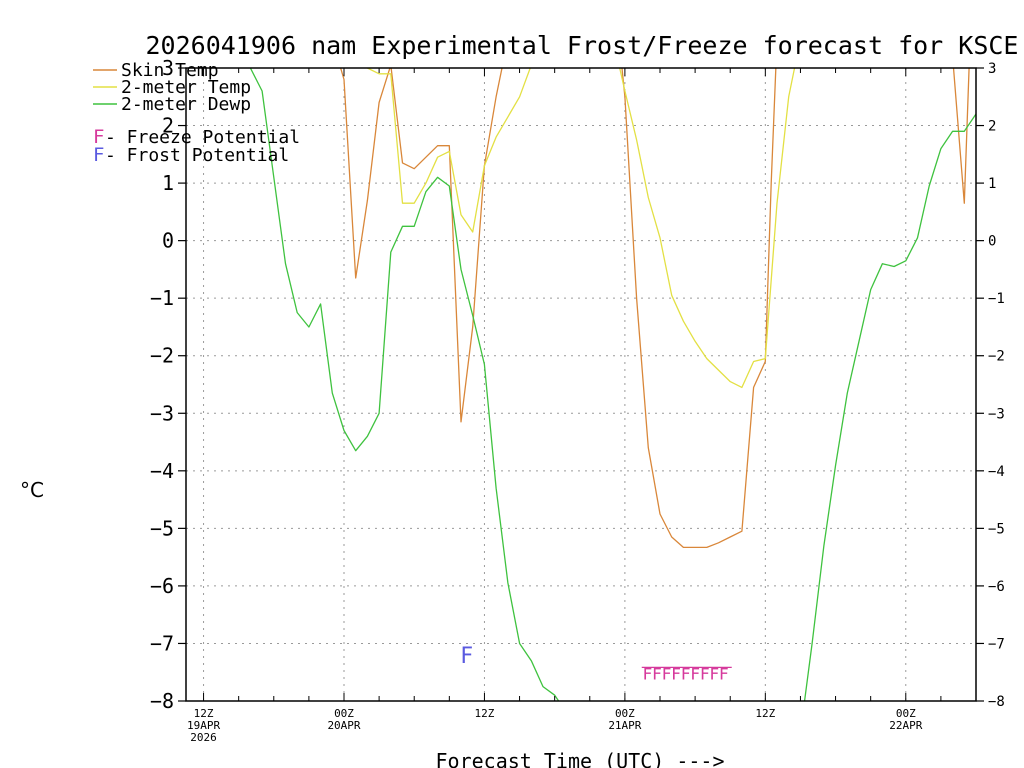 The image size is (1024, 768). What do you see at coordinates (162, 586) in the screenshot?
I see `y-tick-label-left: −6` at bounding box center [162, 586].